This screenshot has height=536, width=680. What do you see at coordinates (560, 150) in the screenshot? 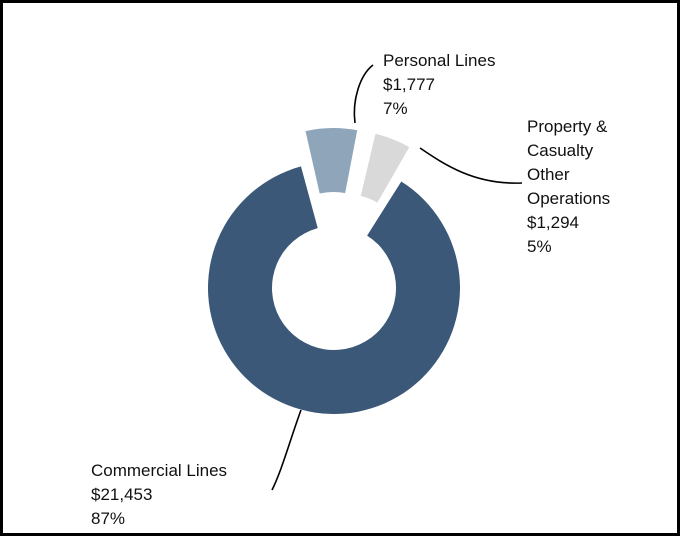
I see `property-casualty-label-line-2: Casualty` at bounding box center [560, 150].